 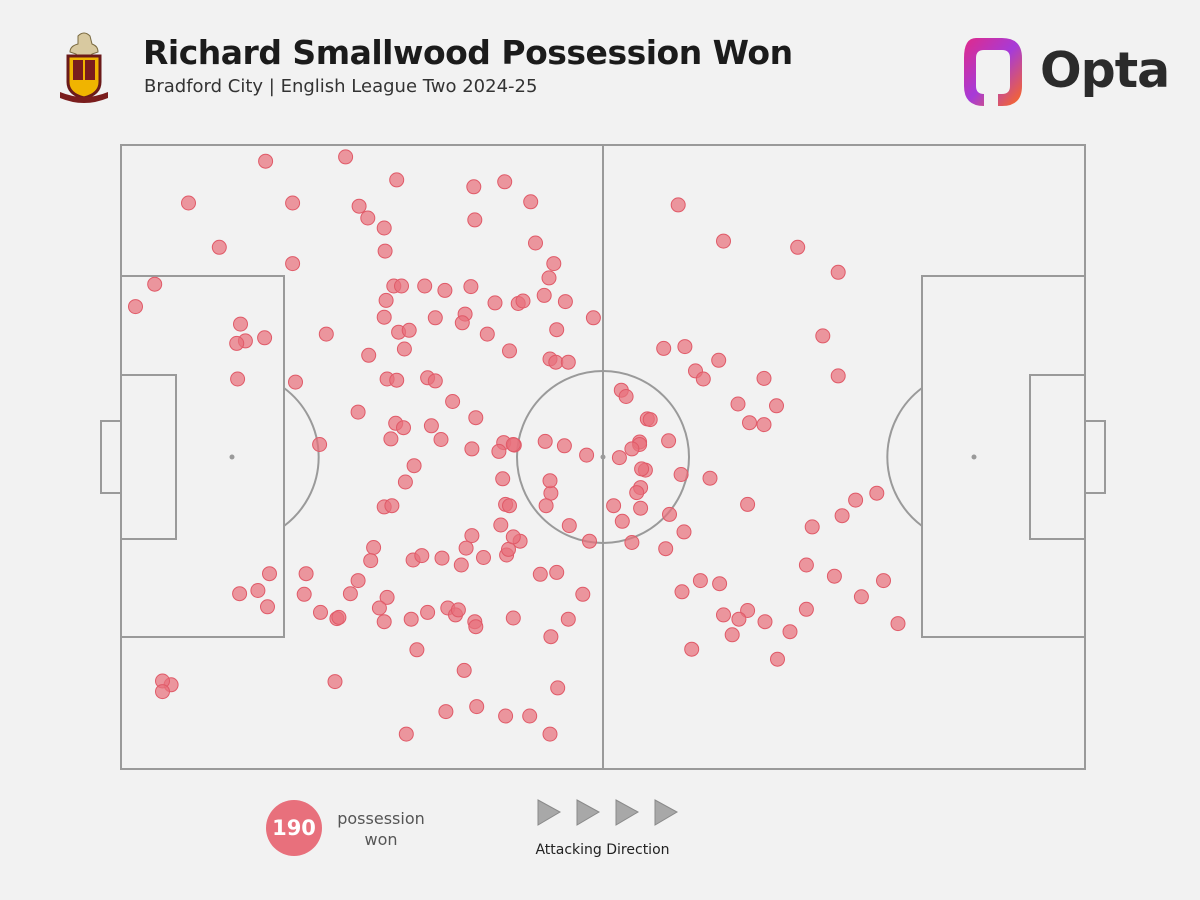 I want to click on center-spot, so click(x=603, y=457).